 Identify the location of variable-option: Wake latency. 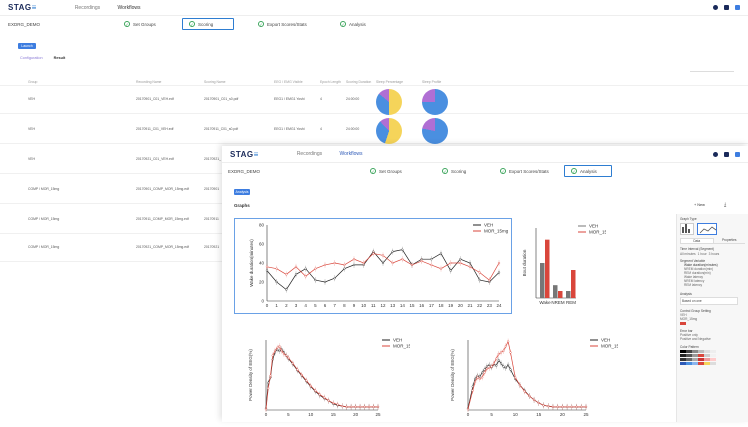
(694, 277).